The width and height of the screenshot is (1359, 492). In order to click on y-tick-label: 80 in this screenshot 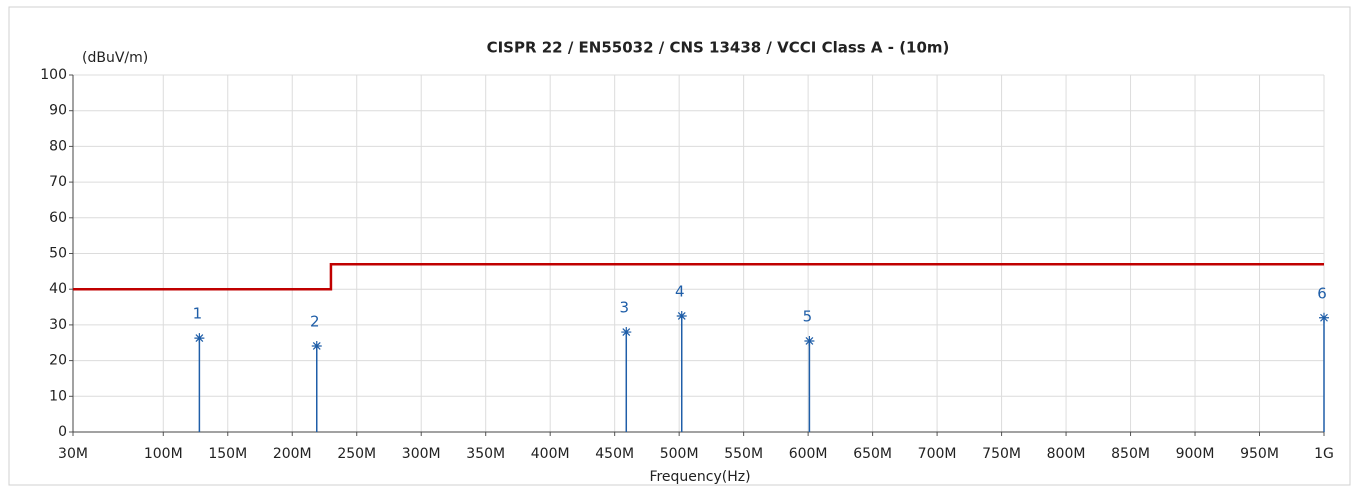, I will do `click(58, 146)`.